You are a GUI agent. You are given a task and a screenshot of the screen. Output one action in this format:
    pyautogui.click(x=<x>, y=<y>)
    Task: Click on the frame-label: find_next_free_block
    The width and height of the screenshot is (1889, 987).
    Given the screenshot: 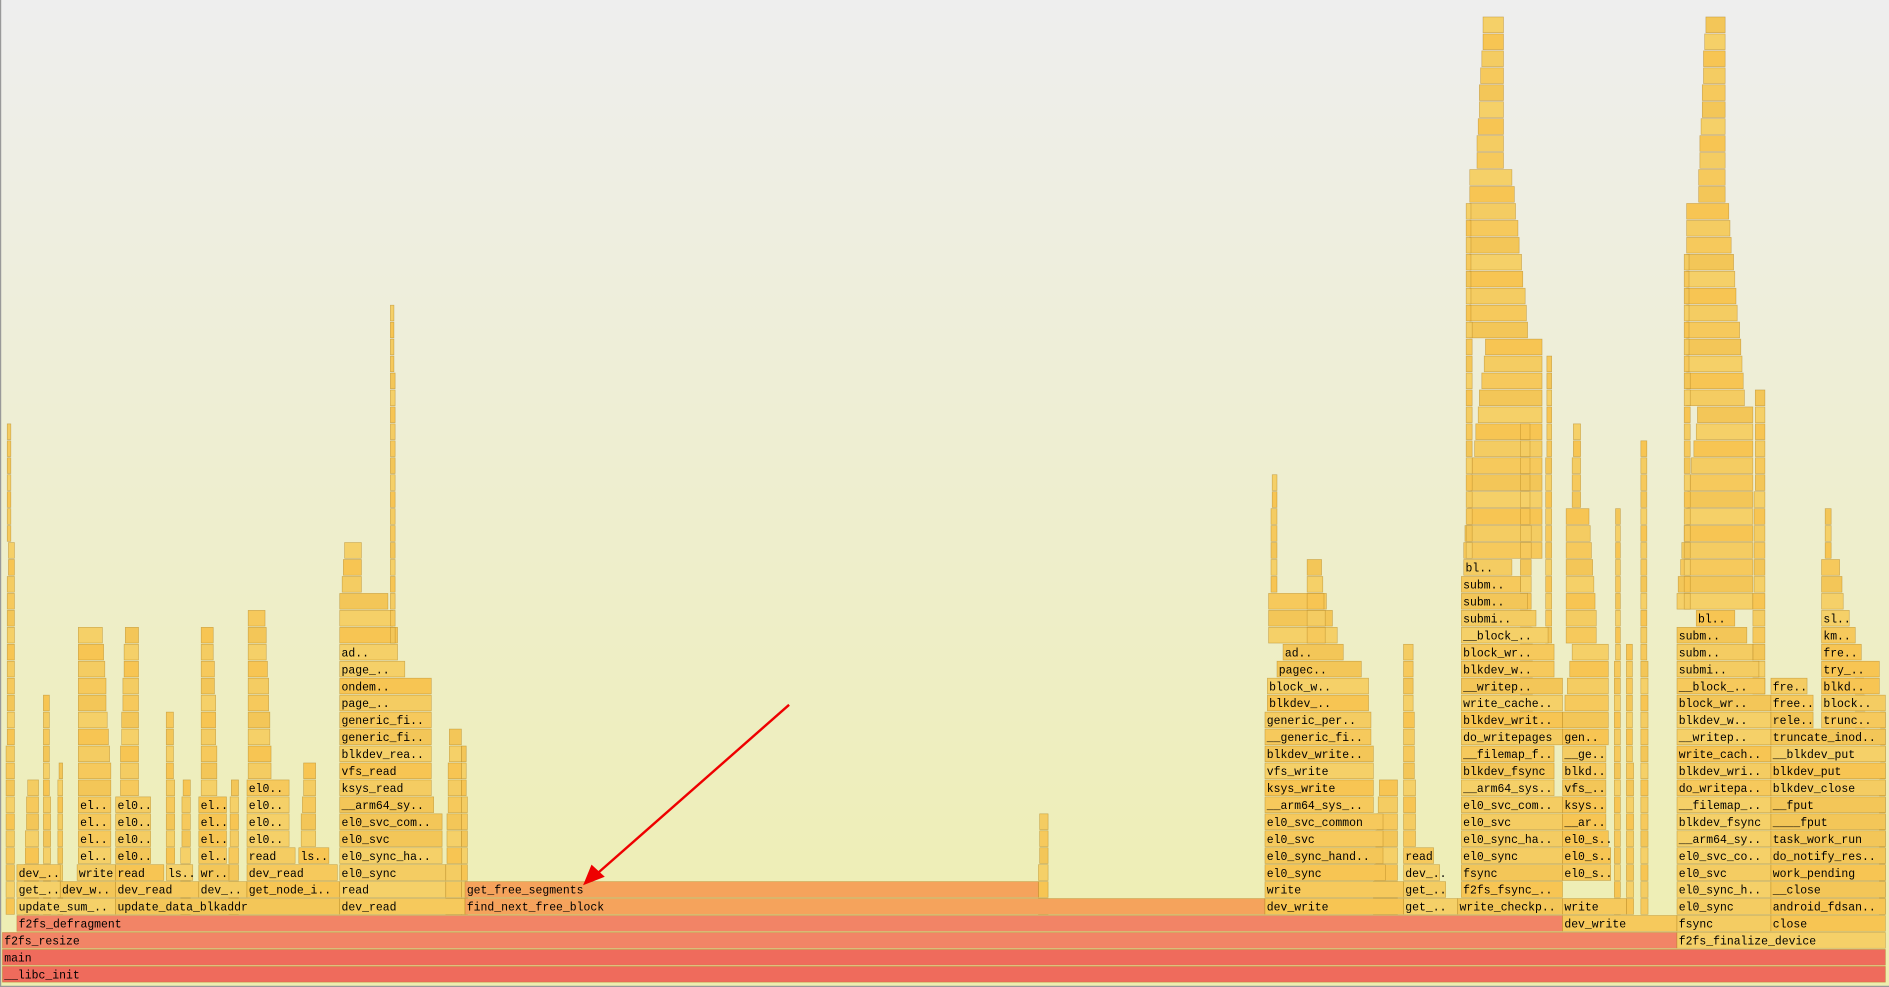 What is the action you would take?
    pyautogui.click(x=535, y=908)
    